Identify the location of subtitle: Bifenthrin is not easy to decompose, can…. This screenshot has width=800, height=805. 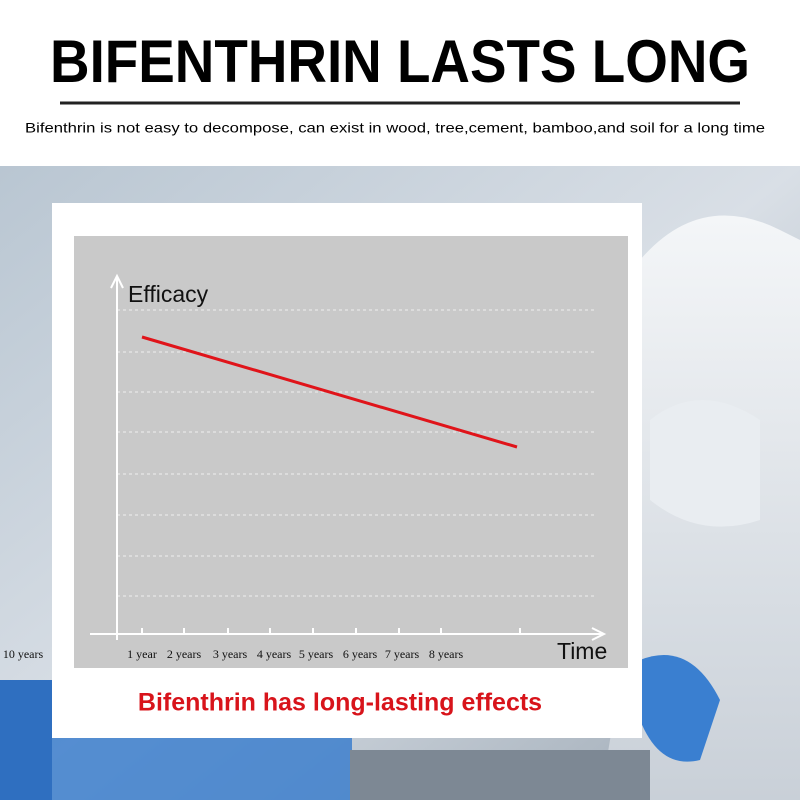
(395, 128).